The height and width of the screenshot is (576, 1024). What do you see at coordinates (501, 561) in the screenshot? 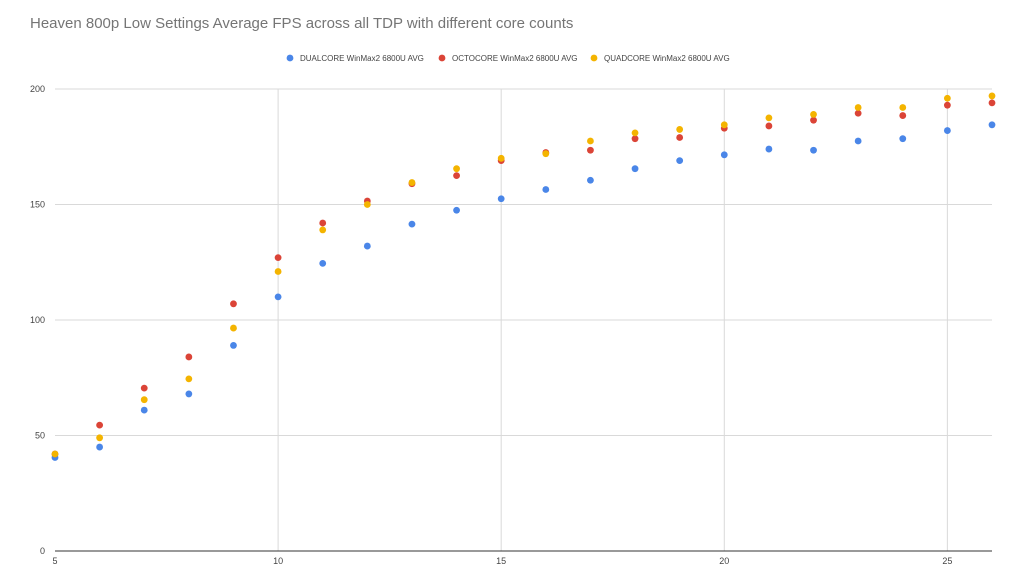
I see `x-tick-label: 15` at bounding box center [501, 561].